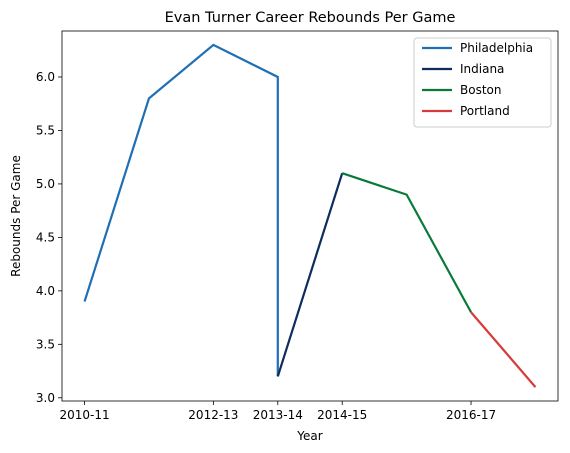 The width and height of the screenshot is (570, 453). I want to click on x-tick-label: 2016-17, so click(471, 415).